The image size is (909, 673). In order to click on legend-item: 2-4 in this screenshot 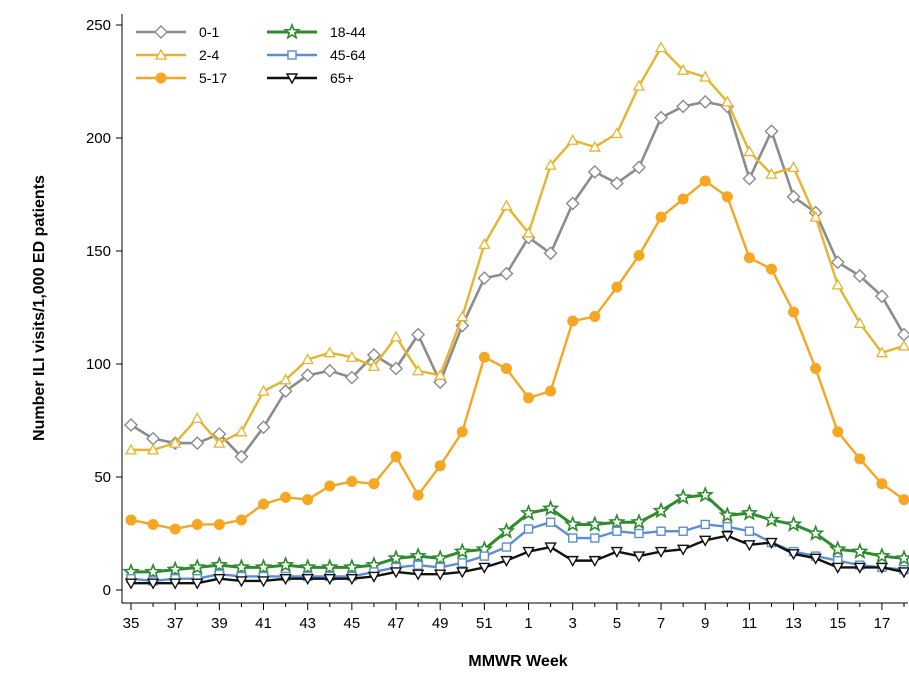, I will do `click(177, 55)`.